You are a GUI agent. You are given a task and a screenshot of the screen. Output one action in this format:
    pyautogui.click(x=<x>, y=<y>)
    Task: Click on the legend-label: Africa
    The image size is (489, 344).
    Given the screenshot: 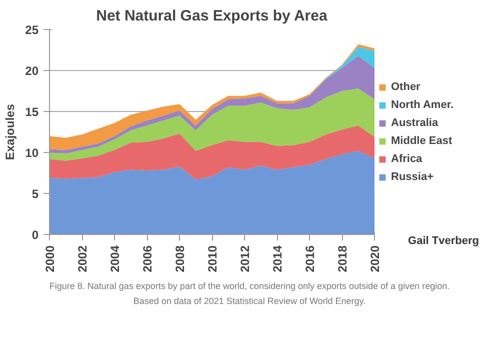 What is the action you would take?
    pyautogui.click(x=406, y=158)
    